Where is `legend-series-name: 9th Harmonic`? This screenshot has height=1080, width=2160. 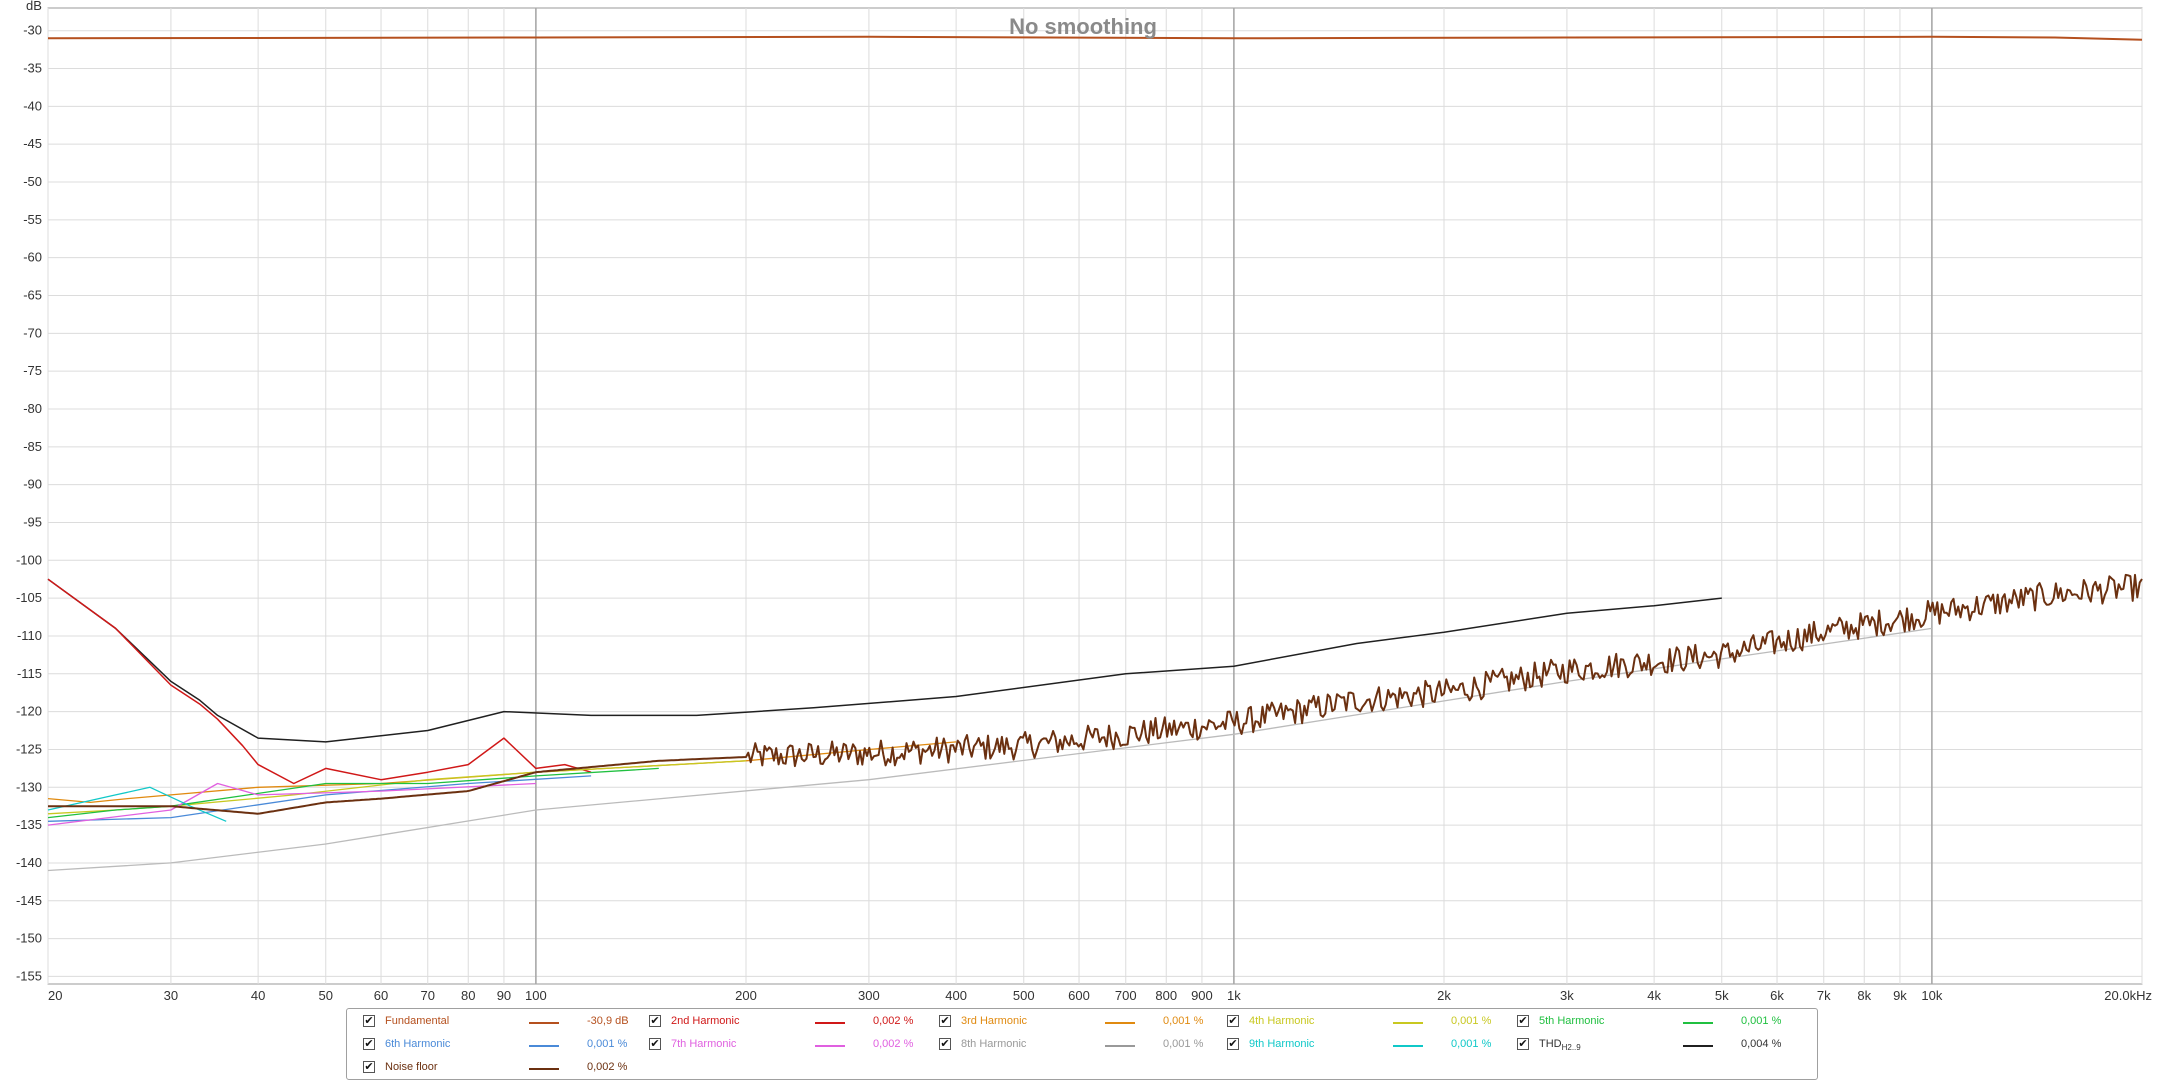
legend-series-name: 9th Harmonic is located at coordinates (1282, 1044).